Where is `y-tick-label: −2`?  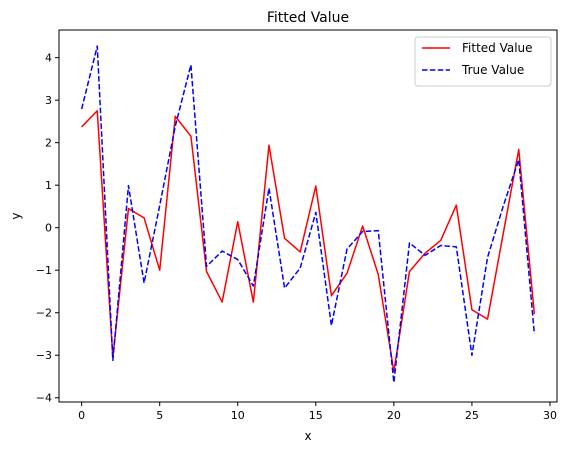
y-tick-label: −2 is located at coordinates (44, 313).